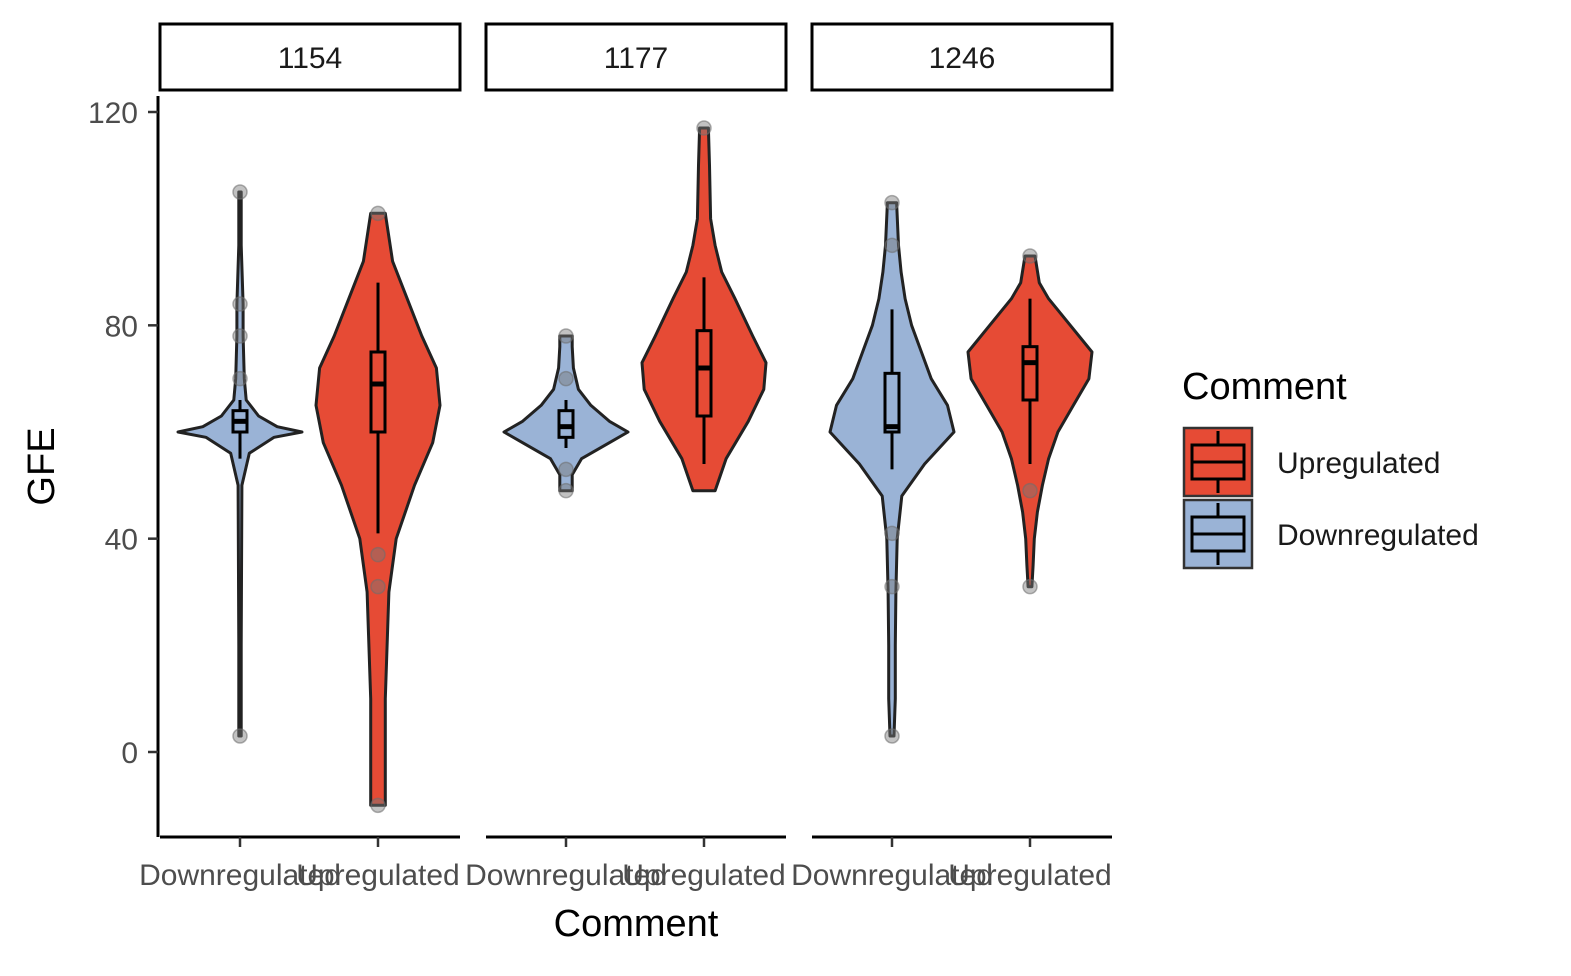  I want to click on panel-1154-downregulated-x-tick-label: Downregulated, so click(240, 875).